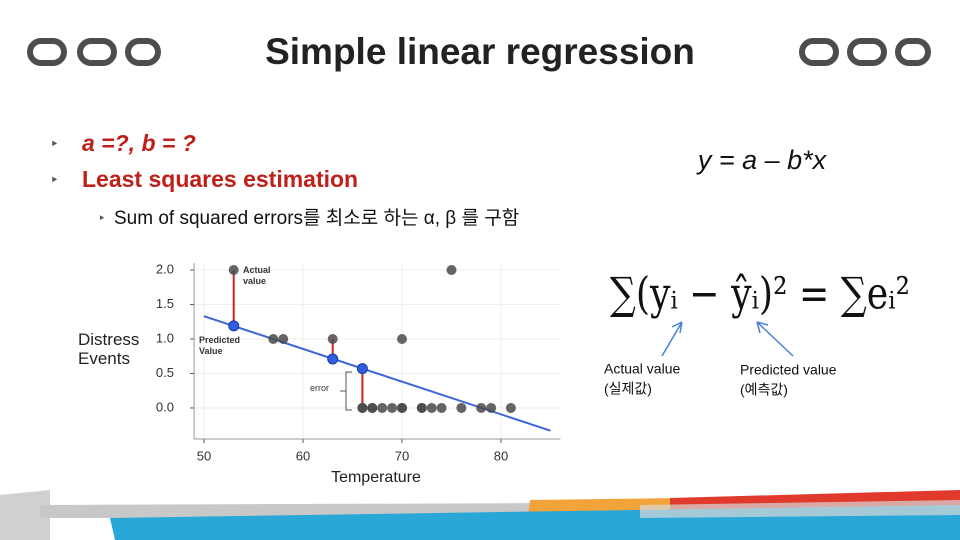 This screenshot has width=960, height=540. Describe the element at coordinates (760, 294) in the screenshot. I see `formula: ∑(yᵢ − ŷᵢ)² = ∑eᵢ²` at that location.